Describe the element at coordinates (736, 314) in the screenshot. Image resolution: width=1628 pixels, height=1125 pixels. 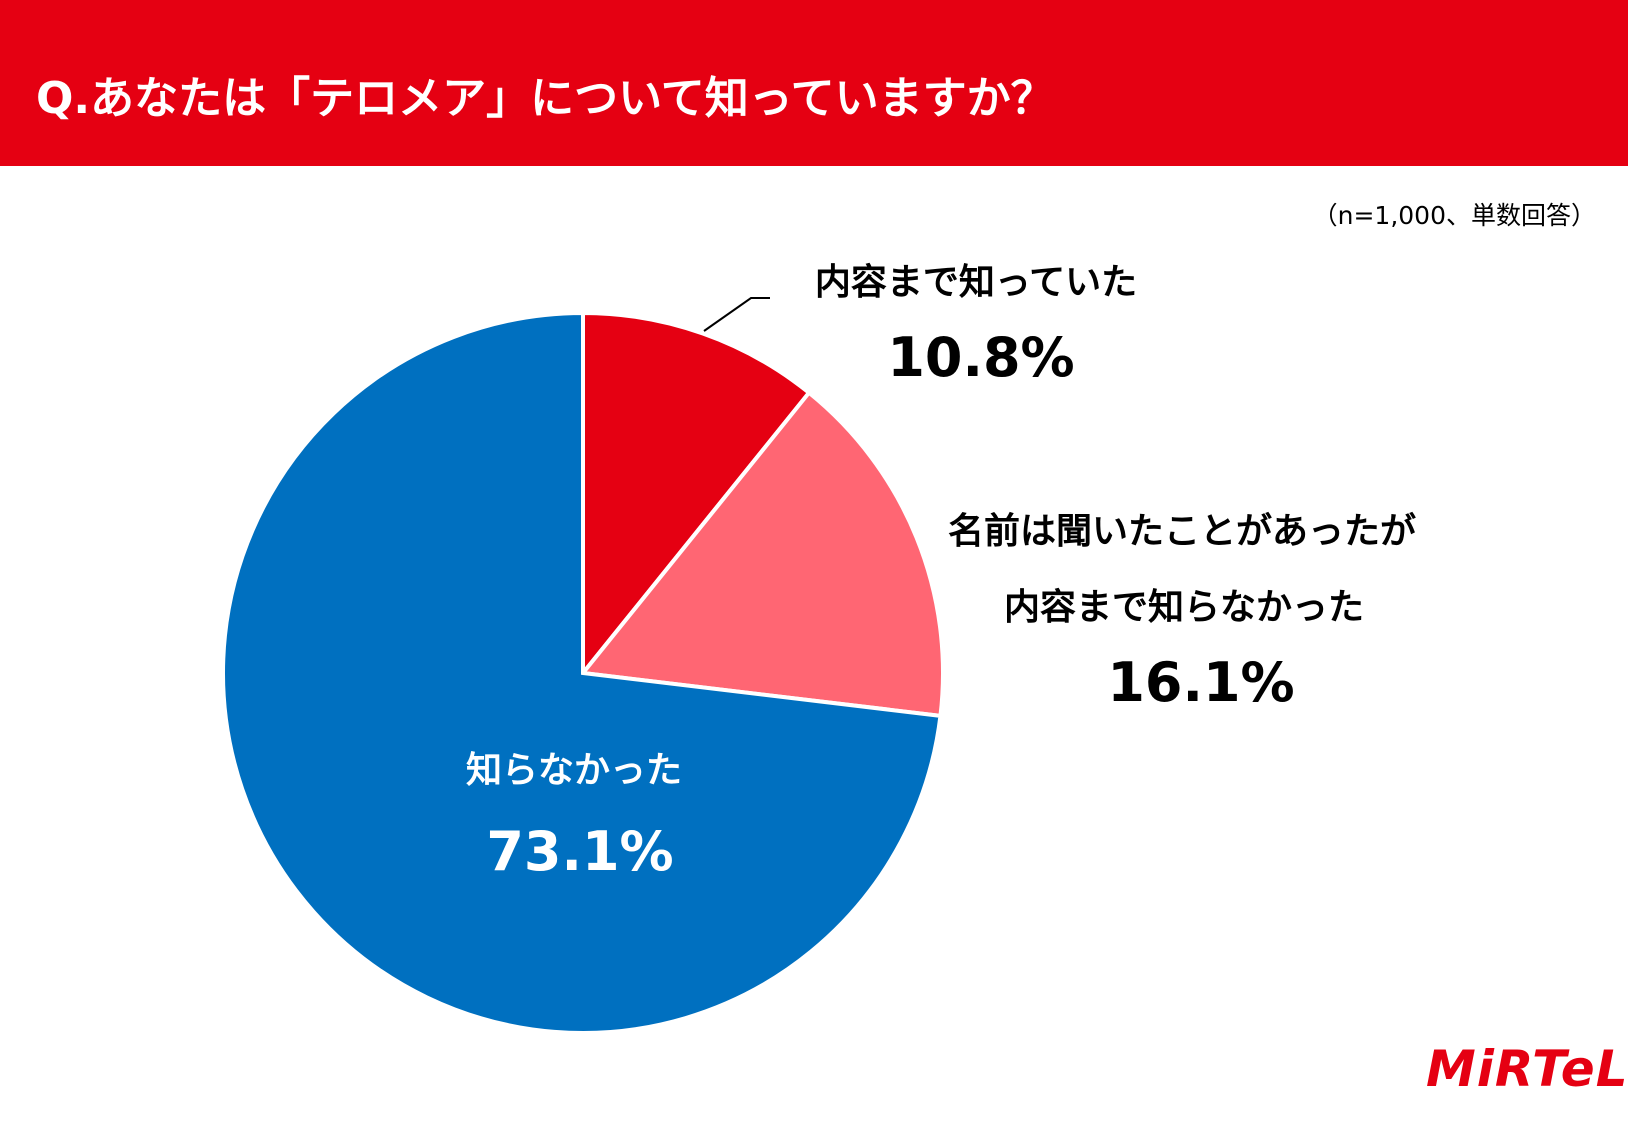
I see `leader-line` at that location.